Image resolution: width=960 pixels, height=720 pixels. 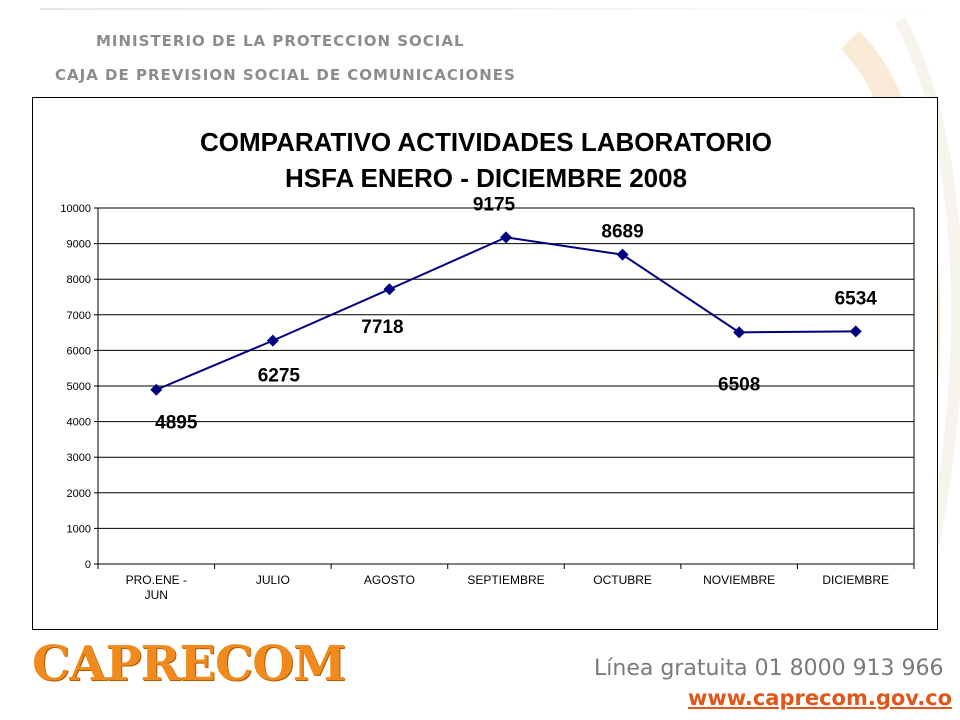 What do you see at coordinates (622, 232) in the screenshot?
I see `data-label: 8689` at bounding box center [622, 232].